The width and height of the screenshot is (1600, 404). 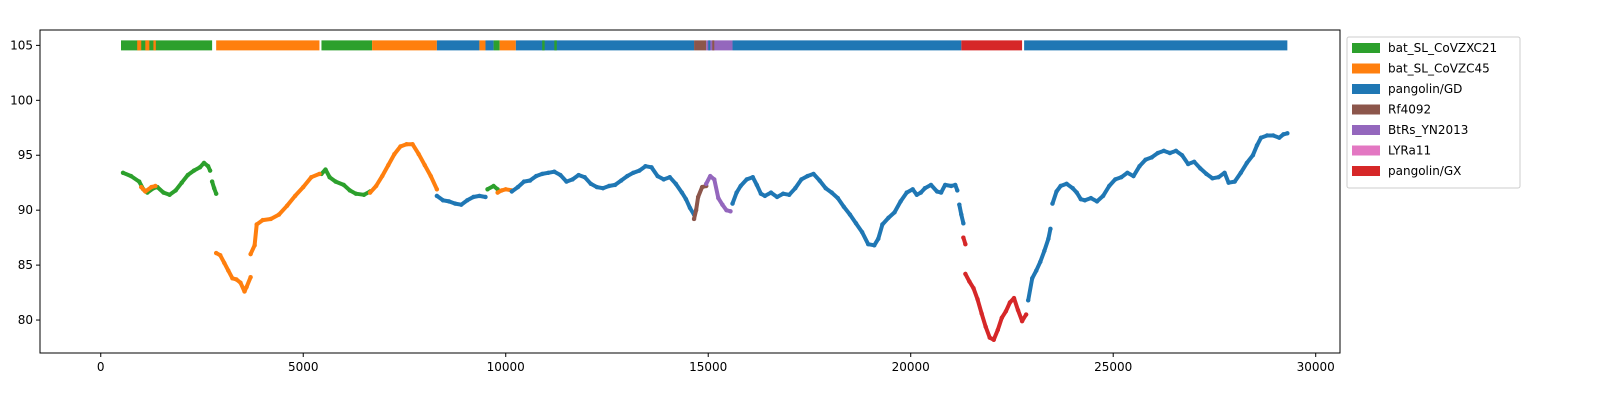 What do you see at coordinates (1113, 367) in the screenshot?
I see `x-tick-label: 25000` at bounding box center [1113, 367].